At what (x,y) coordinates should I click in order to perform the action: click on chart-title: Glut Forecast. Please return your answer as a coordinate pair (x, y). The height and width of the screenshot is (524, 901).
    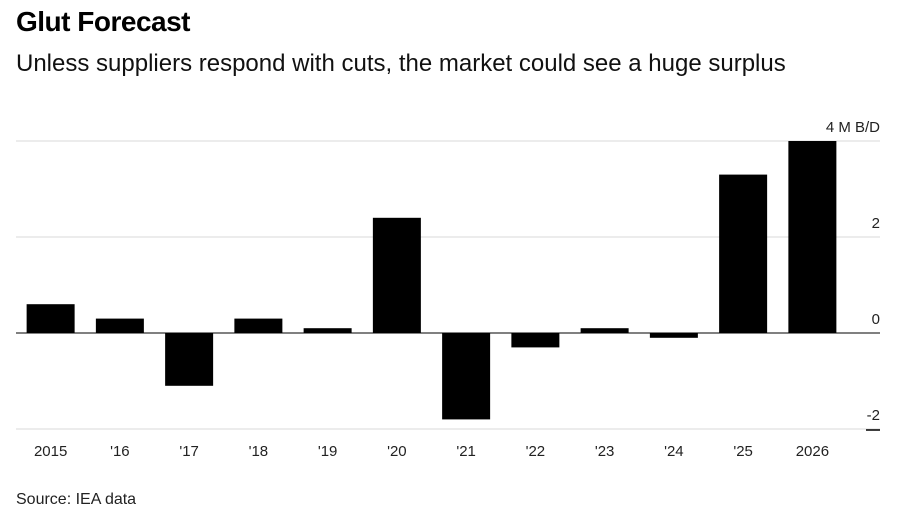
    Looking at the image, I should click on (103, 21).